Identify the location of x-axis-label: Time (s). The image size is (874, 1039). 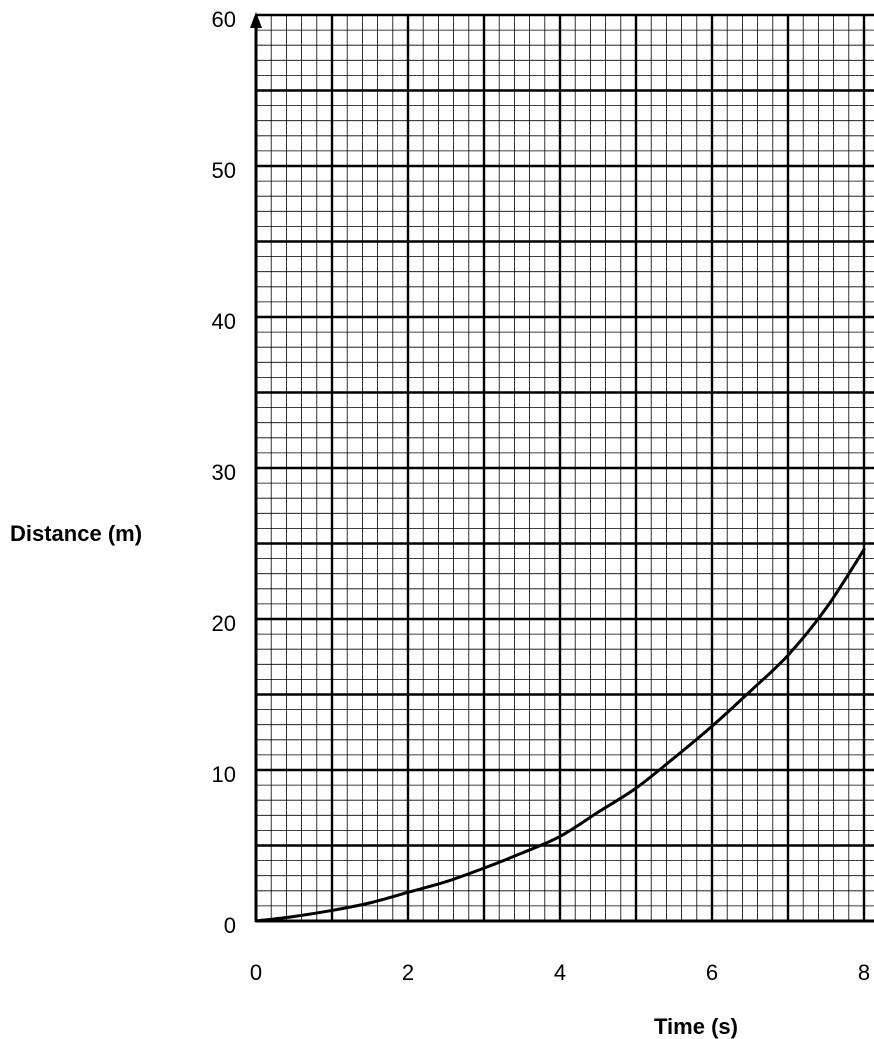
(696, 1026).